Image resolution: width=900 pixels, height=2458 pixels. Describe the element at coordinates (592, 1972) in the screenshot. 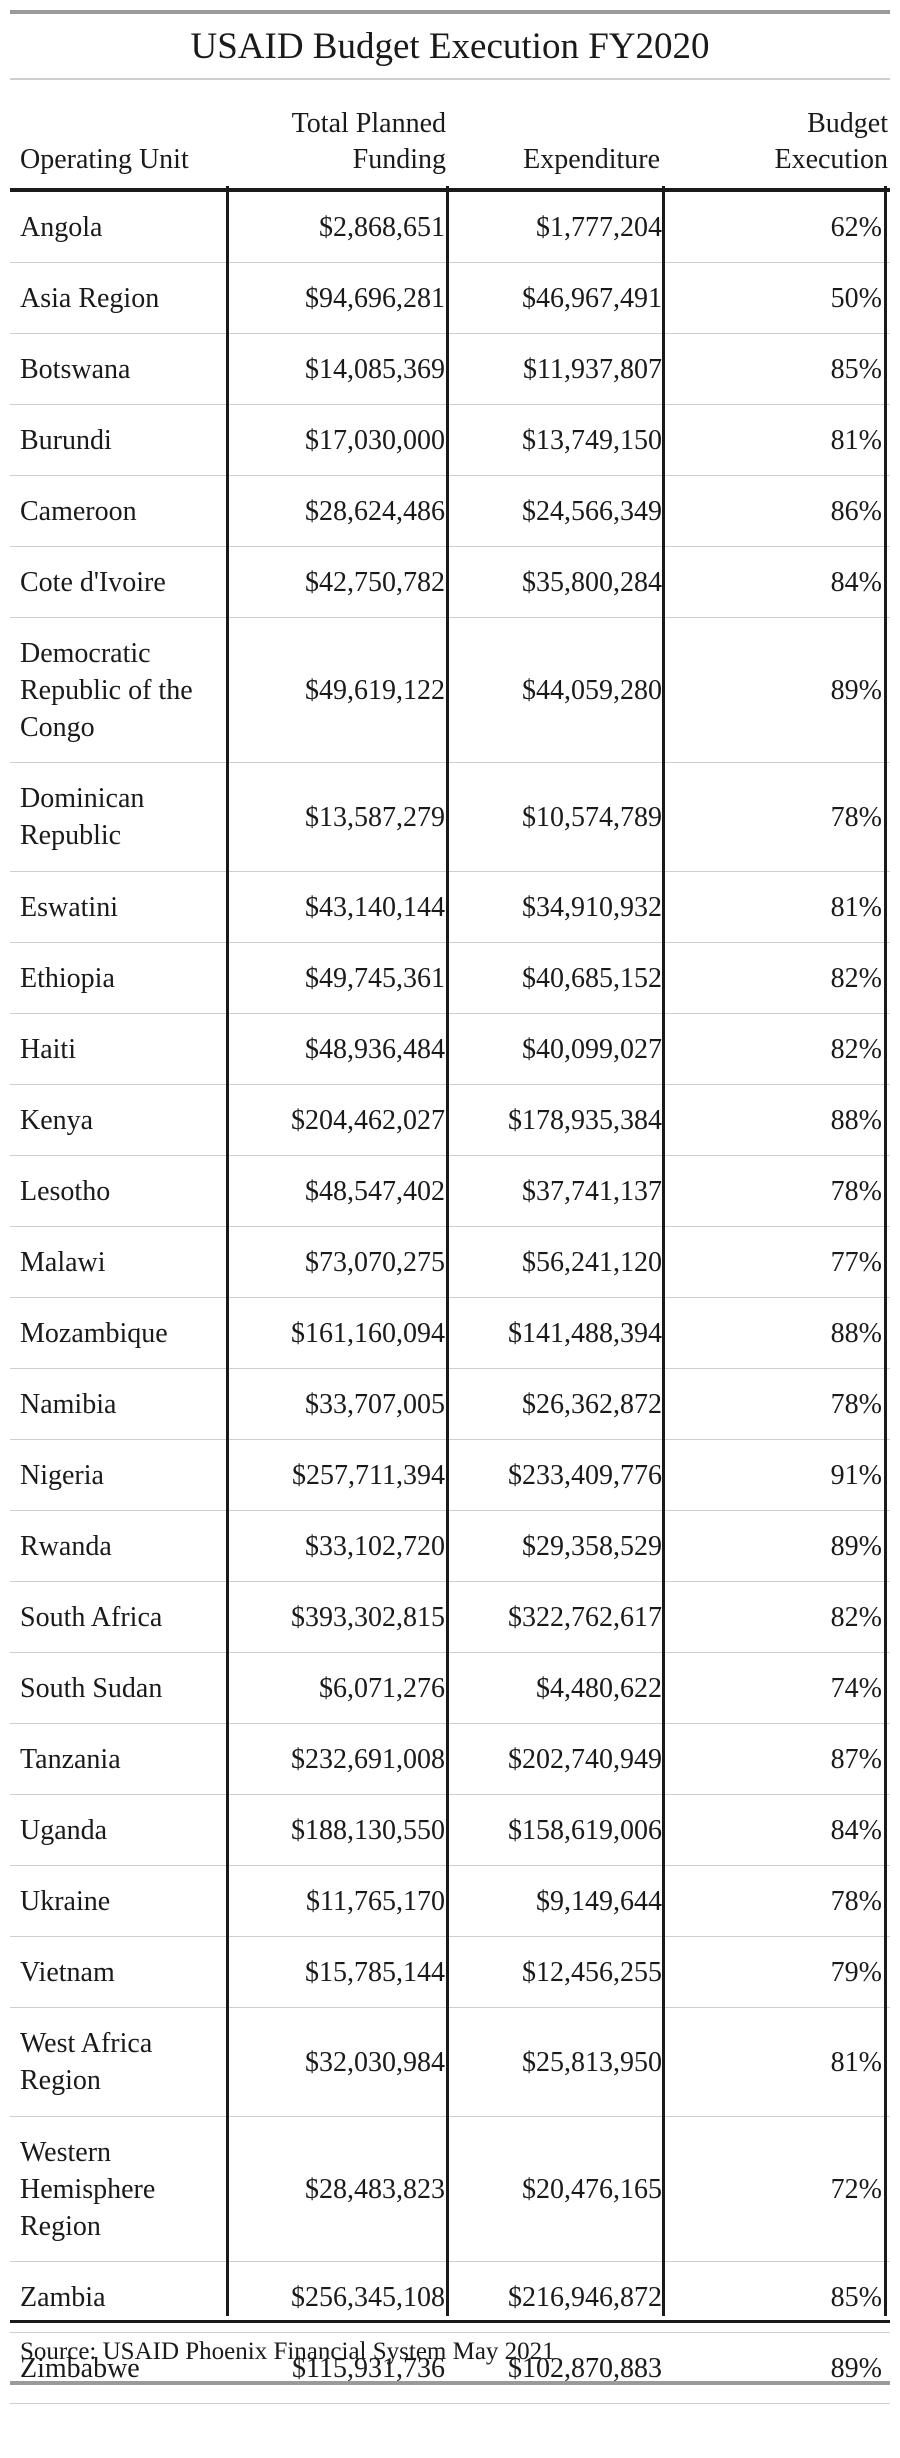

I see `expenditure-cell-text: $12,456,255` at that location.